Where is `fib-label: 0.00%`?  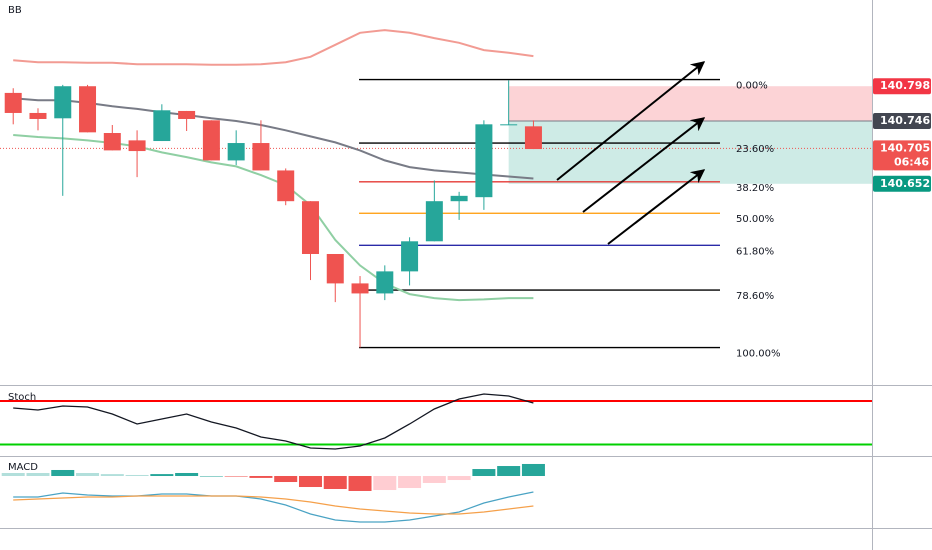
fib-label: 0.00% is located at coordinates (752, 86).